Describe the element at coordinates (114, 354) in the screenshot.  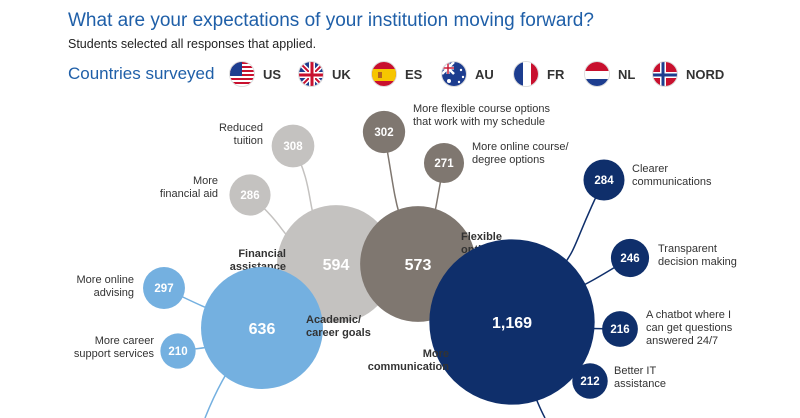
I see `child-label-2-1-line: support services` at that location.